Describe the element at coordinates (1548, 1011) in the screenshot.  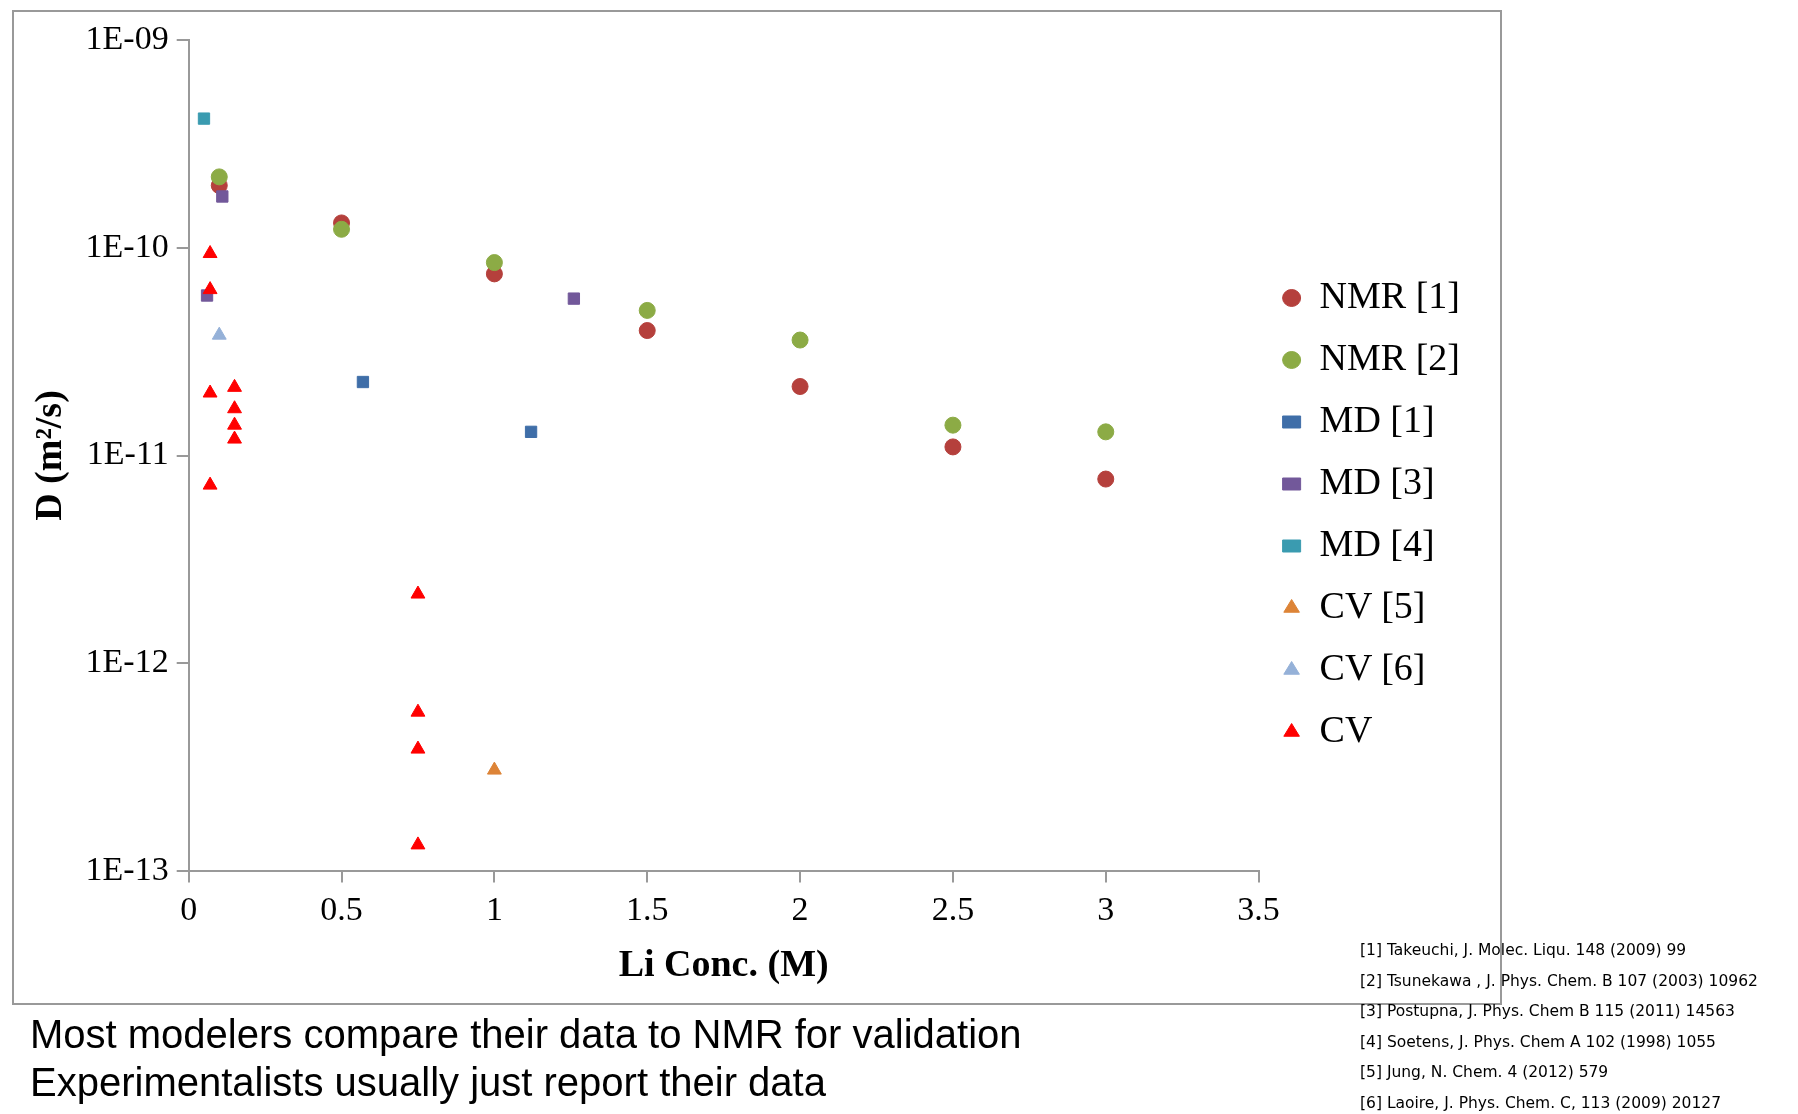
I see `text: [3] Postupna, J. Phys. Chem B 115 (2011) 14563` at that location.